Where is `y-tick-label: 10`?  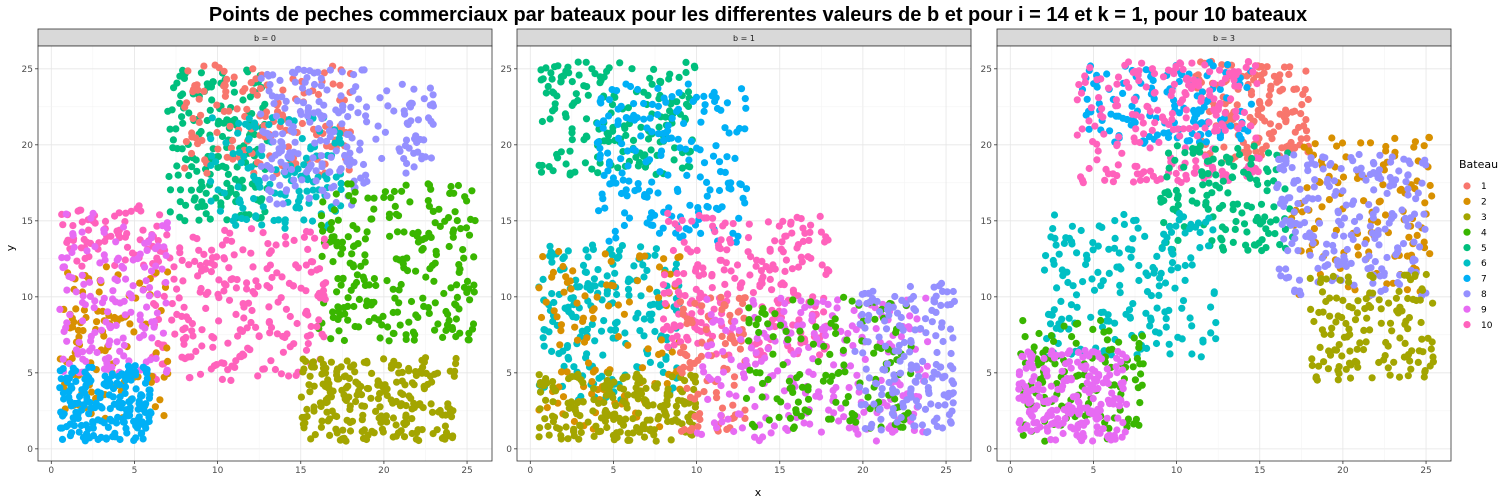 y-tick-label: 10 is located at coordinates (28, 298).